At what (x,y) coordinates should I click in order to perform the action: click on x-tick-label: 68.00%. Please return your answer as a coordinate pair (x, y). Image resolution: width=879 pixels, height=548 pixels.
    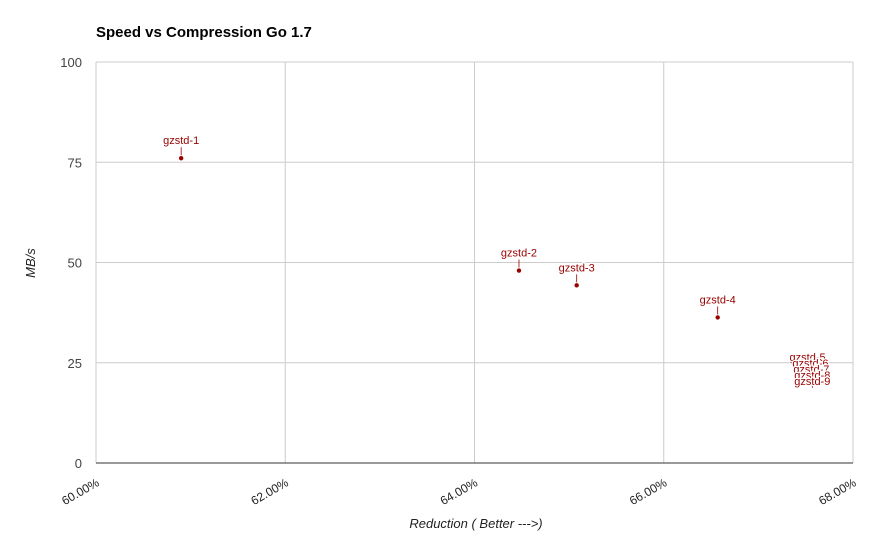
    Looking at the image, I should click on (837, 491).